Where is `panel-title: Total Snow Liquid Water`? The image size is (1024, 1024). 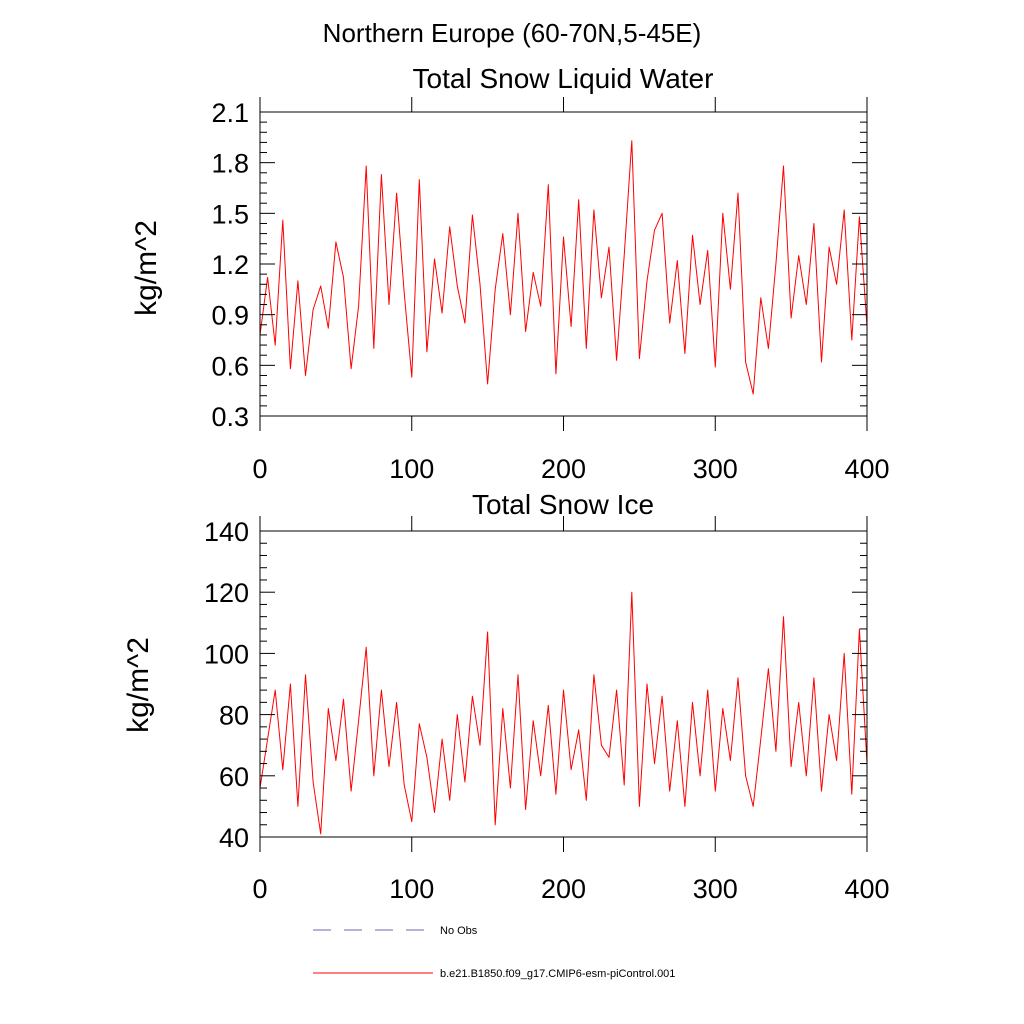 panel-title: Total Snow Liquid Water is located at coordinates (563, 78).